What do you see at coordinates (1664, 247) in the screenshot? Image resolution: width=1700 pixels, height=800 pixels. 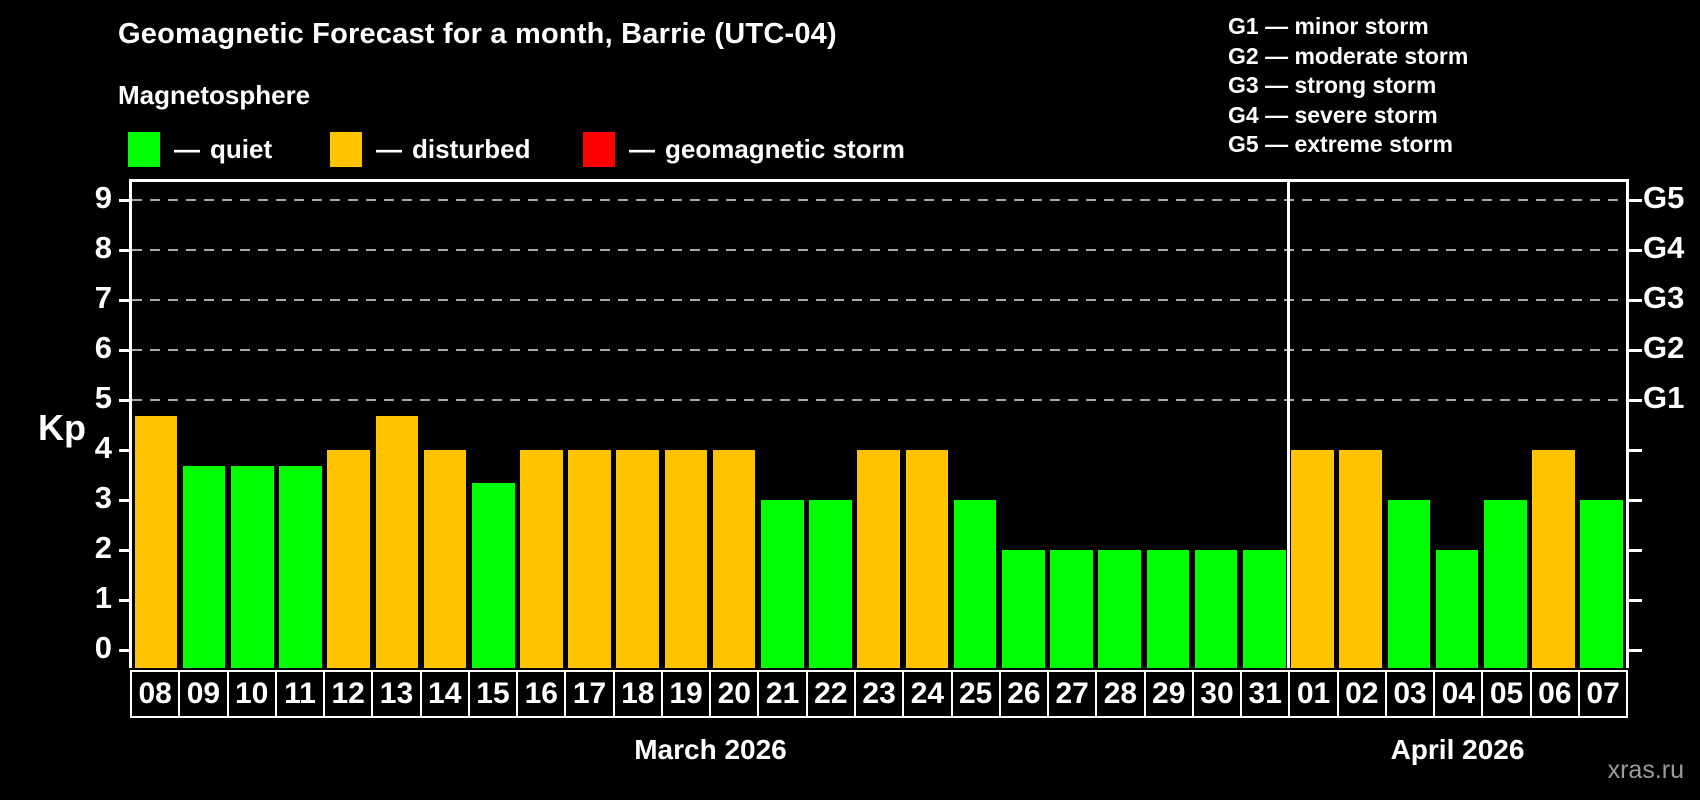 I see `right-axis-label-g4: G4` at bounding box center [1664, 247].